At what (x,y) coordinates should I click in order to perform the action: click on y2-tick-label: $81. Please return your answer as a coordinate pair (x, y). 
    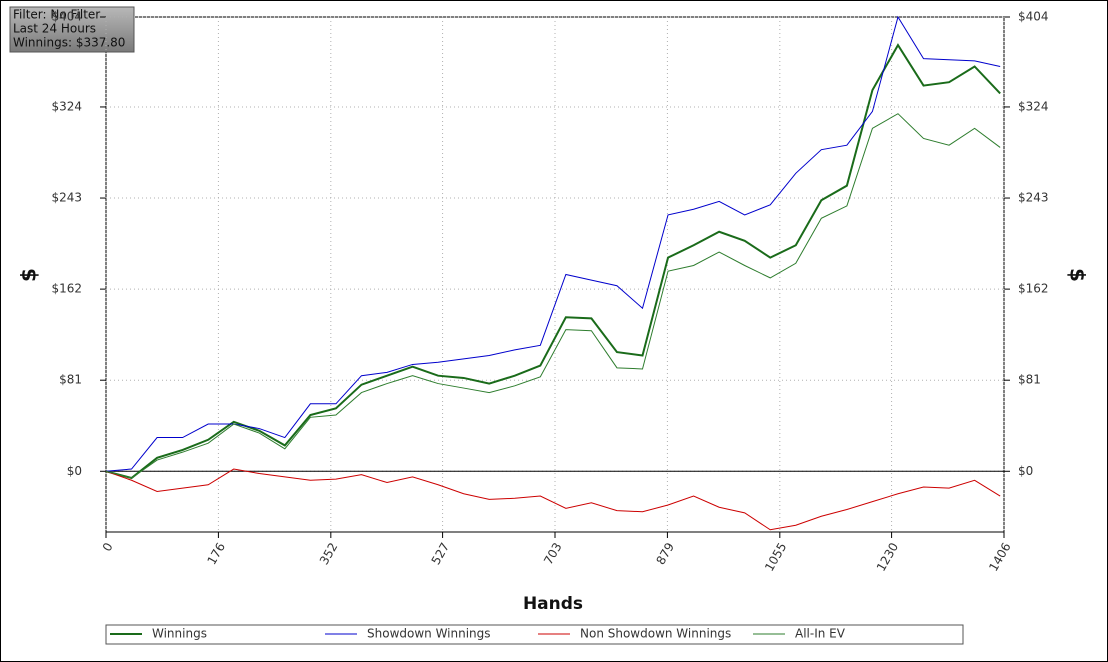
    Looking at the image, I should click on (1029, 380).